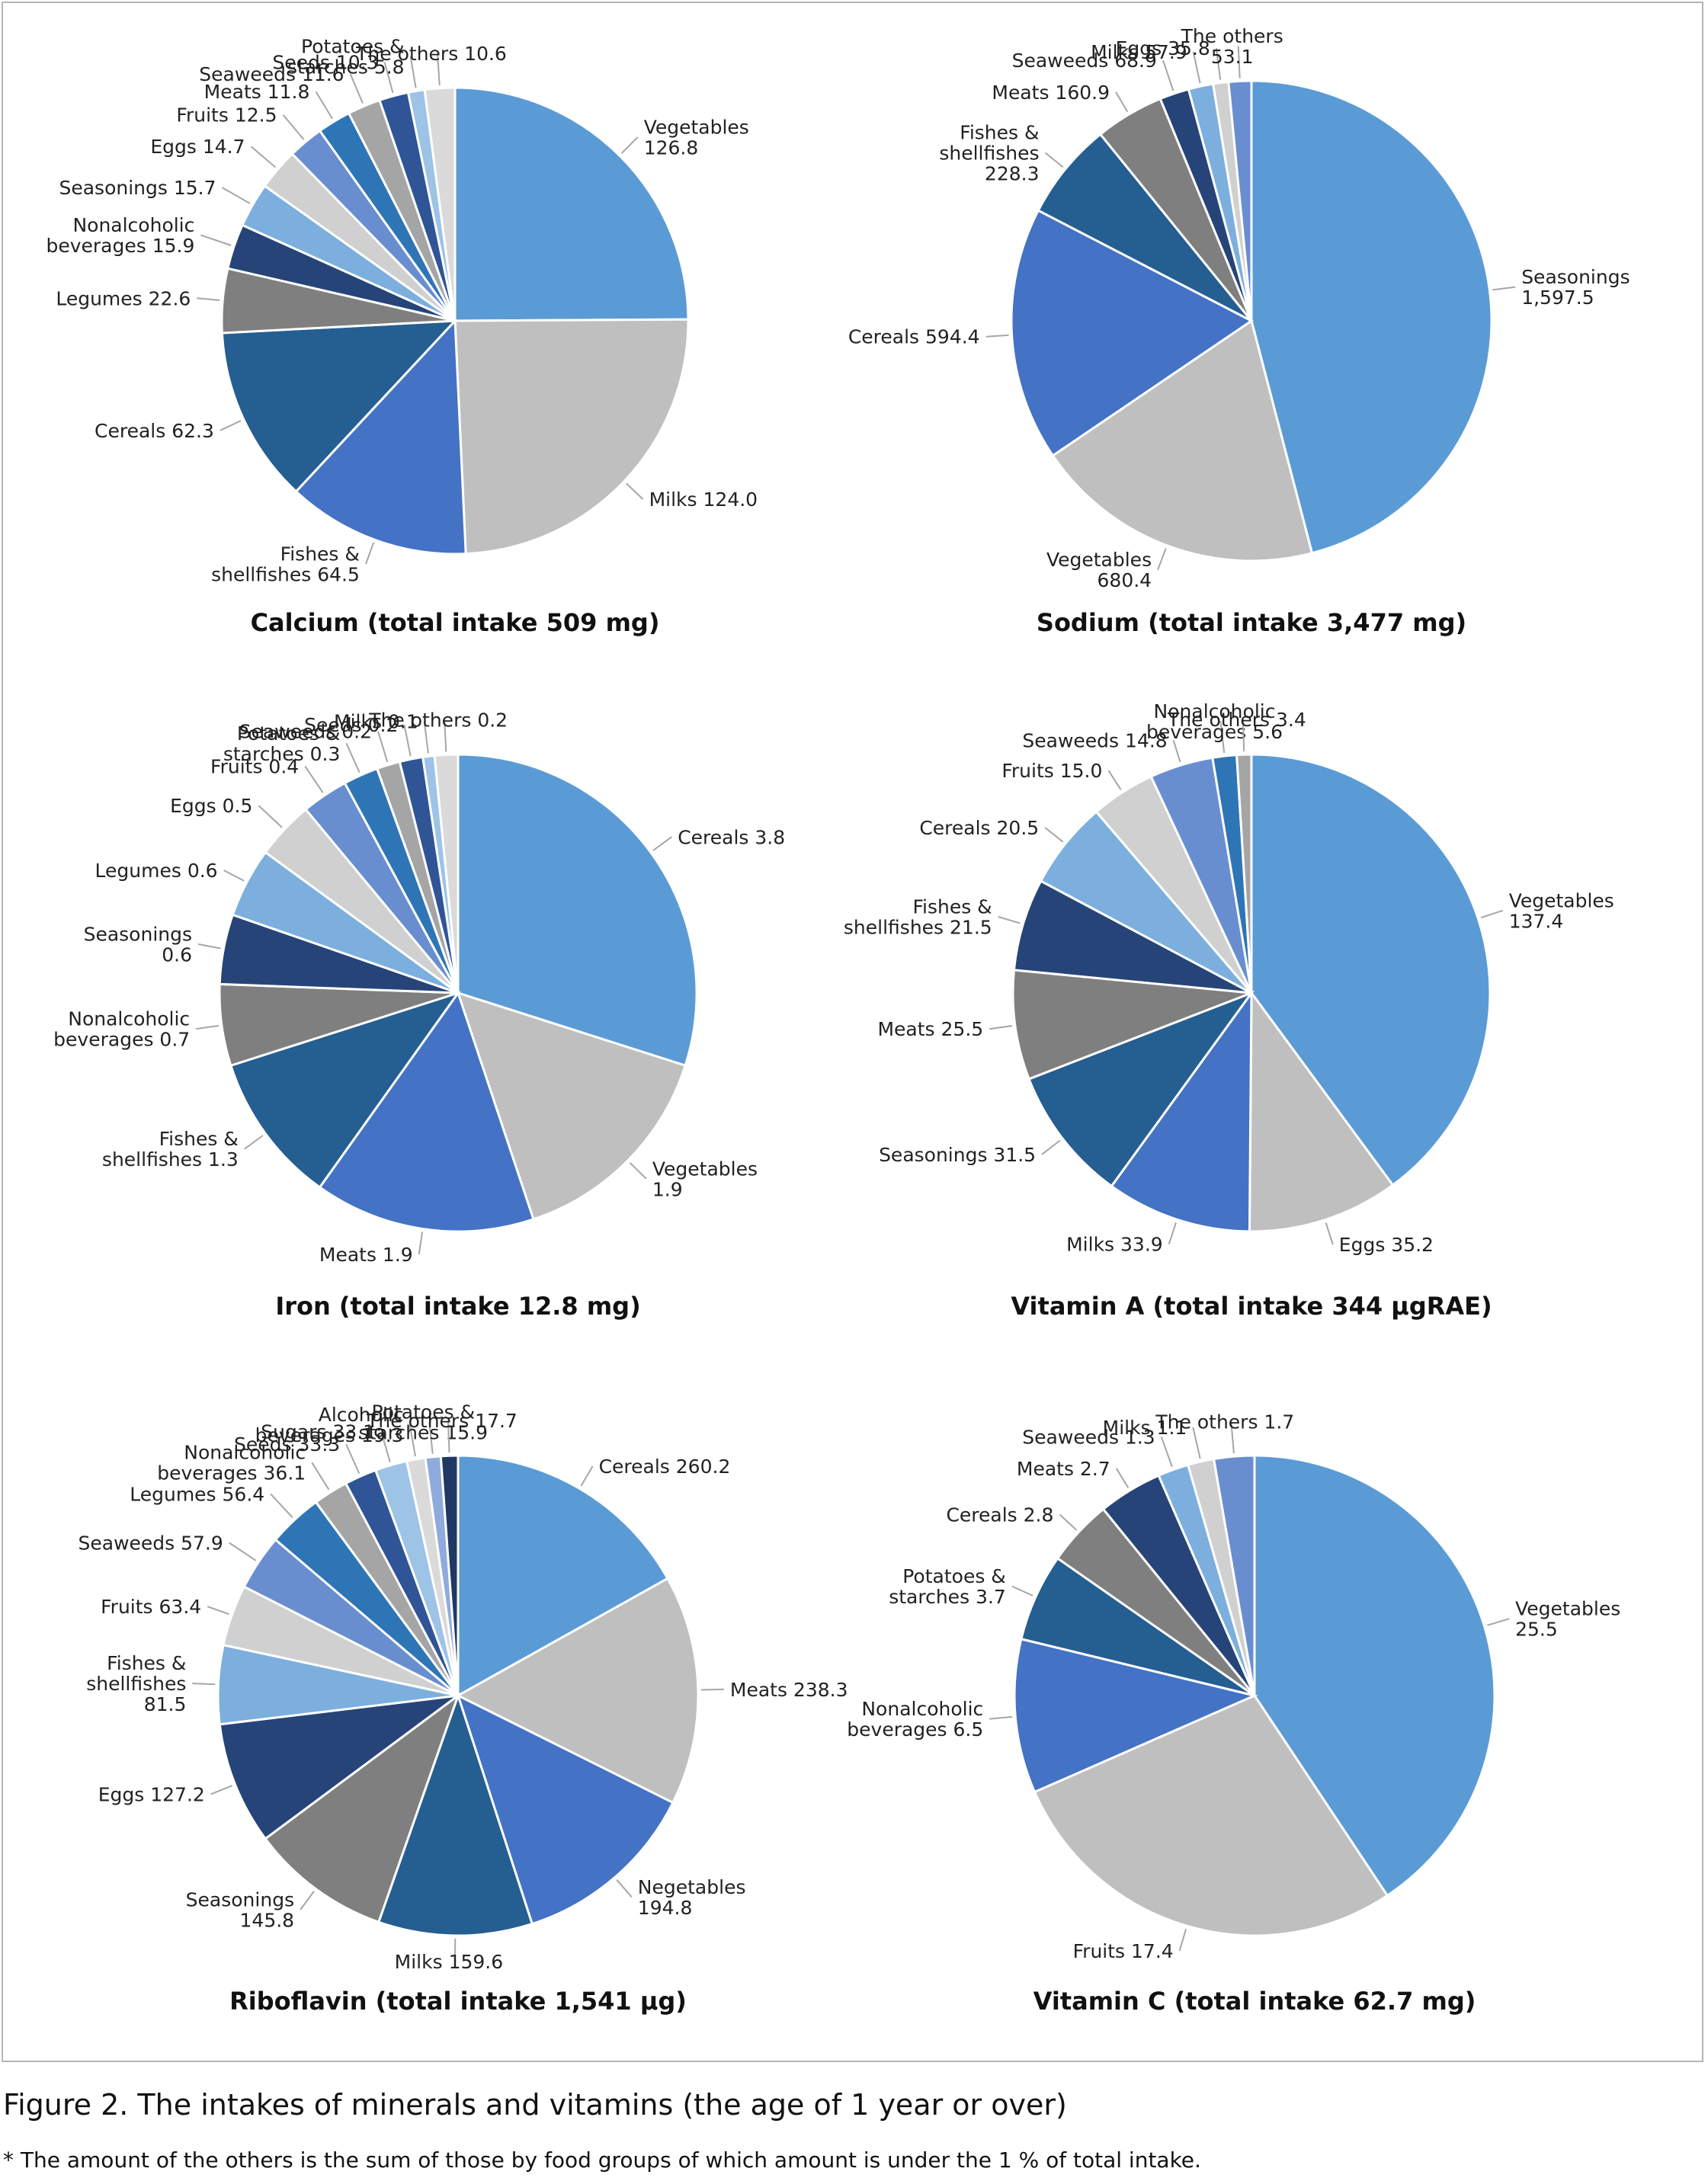 This screenshot has width=1708, height=2181. Describe the element at coordinates (340, 1766) in the screenshot. I see `pie-slice-eggs` at that location.